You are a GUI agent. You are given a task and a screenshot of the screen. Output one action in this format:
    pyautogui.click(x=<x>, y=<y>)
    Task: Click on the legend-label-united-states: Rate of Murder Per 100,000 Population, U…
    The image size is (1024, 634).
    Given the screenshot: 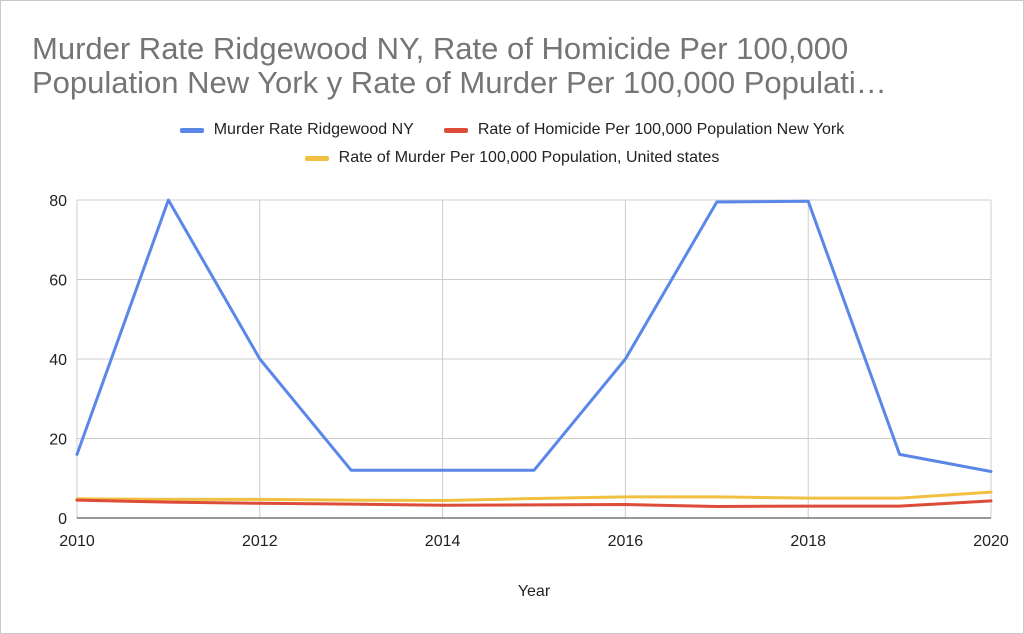 What is the action you would take?
    pyautogui.click(x=529, y=157)
    